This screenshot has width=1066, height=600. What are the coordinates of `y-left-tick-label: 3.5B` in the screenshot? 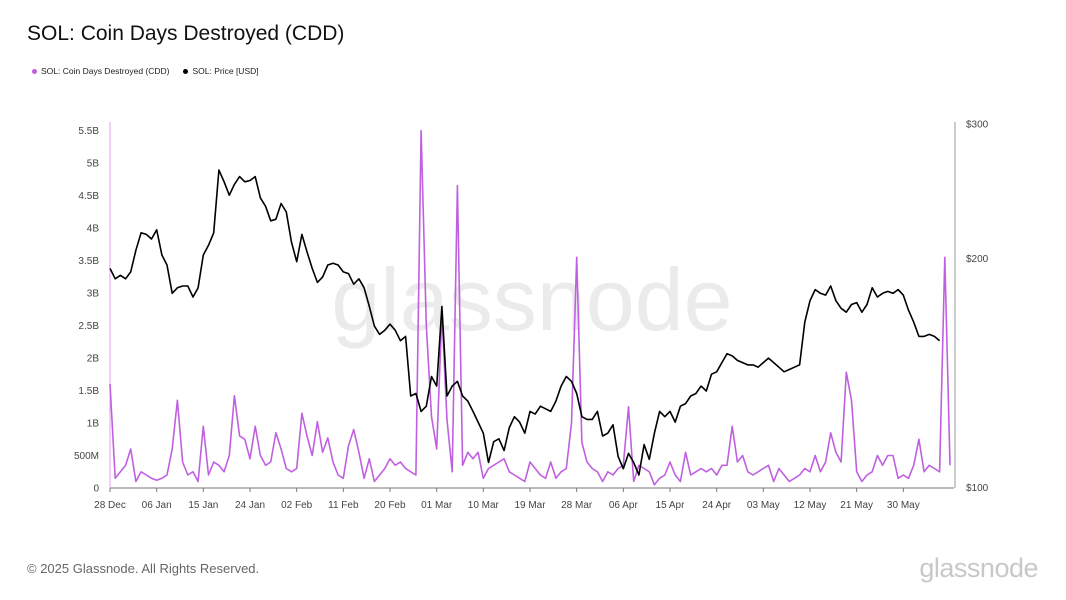 It's located at (88, 261).